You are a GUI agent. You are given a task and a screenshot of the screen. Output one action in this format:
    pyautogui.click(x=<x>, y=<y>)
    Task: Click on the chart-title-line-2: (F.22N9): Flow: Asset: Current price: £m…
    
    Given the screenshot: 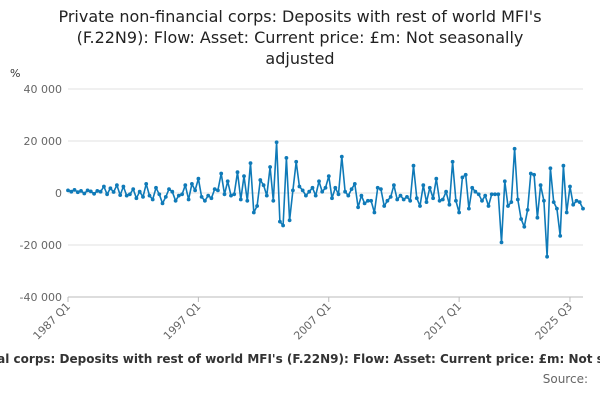 What is the action you would take?
    pyautogui.click(x=300, y=37)
    